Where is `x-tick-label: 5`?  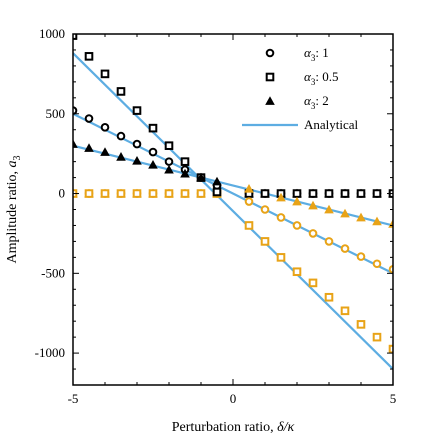 x-tick-label: 5 is located at coordinates (393, 398).